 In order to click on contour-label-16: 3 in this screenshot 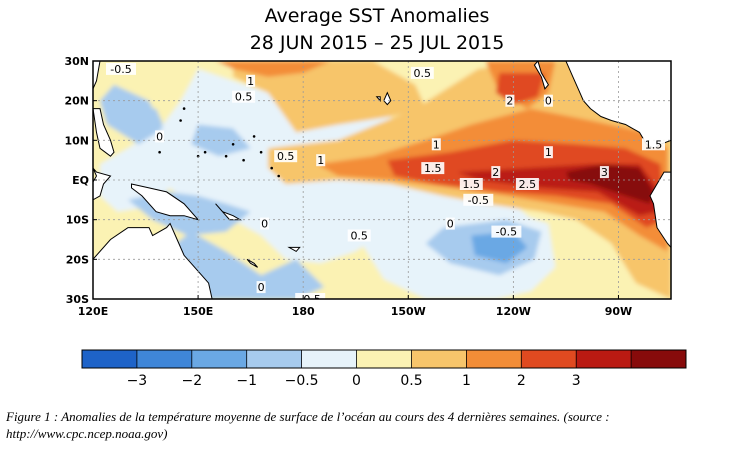, I will do `click(604, 172)`.